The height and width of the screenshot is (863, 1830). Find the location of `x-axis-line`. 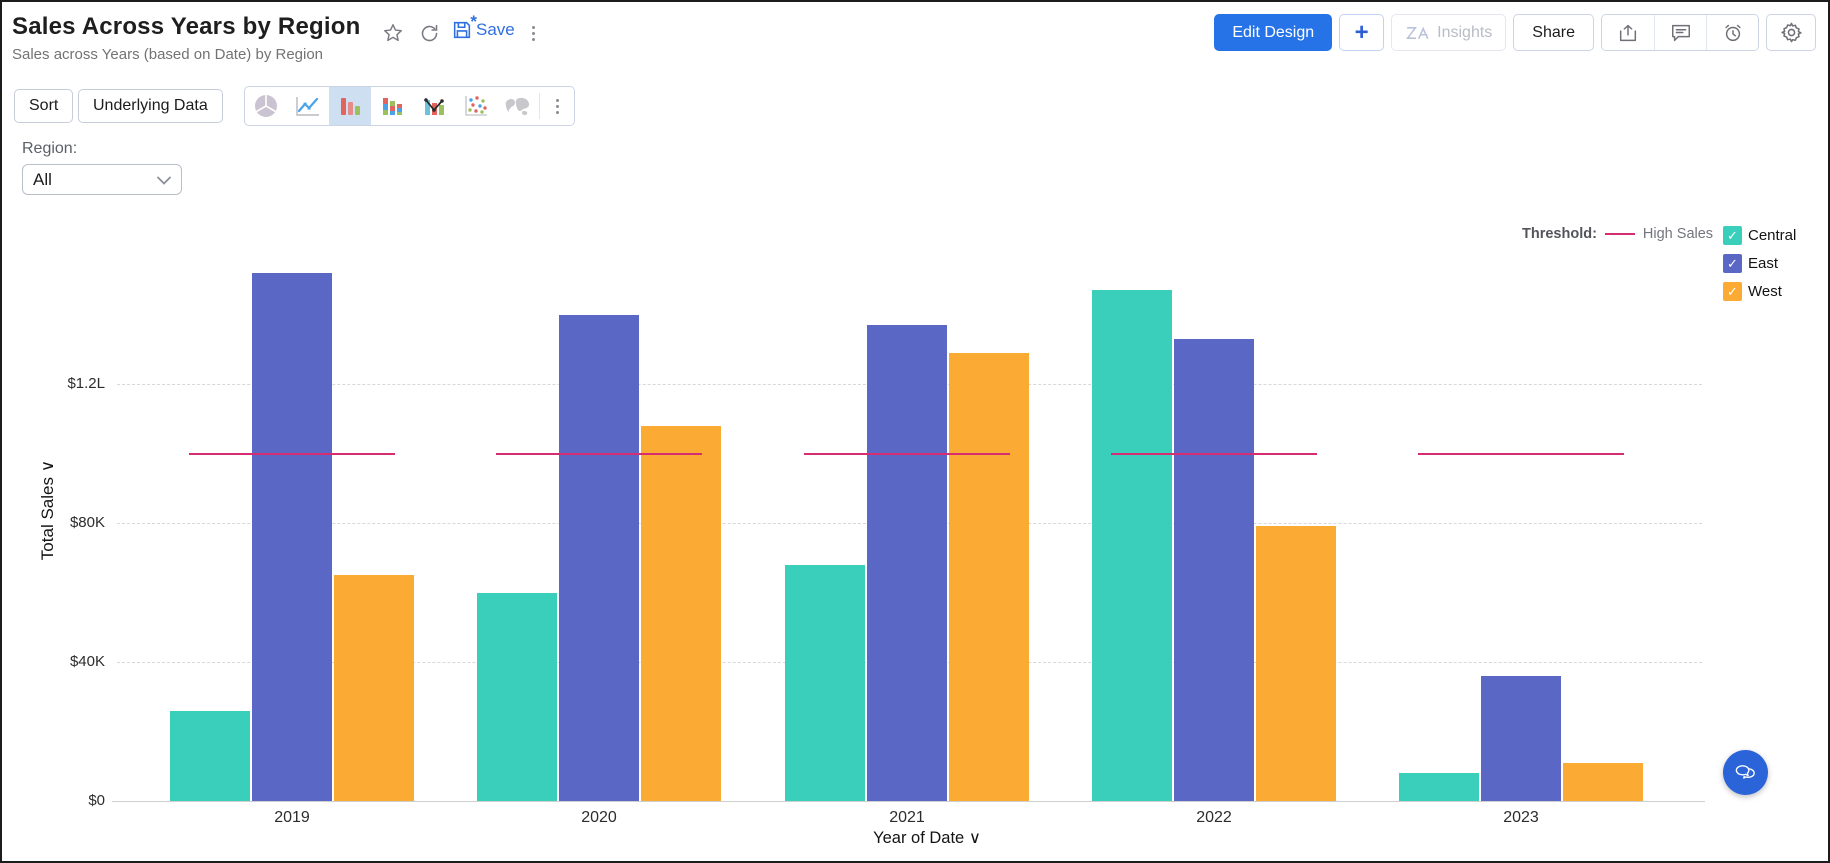

x-axis-line is located at coordinates (908, 801).